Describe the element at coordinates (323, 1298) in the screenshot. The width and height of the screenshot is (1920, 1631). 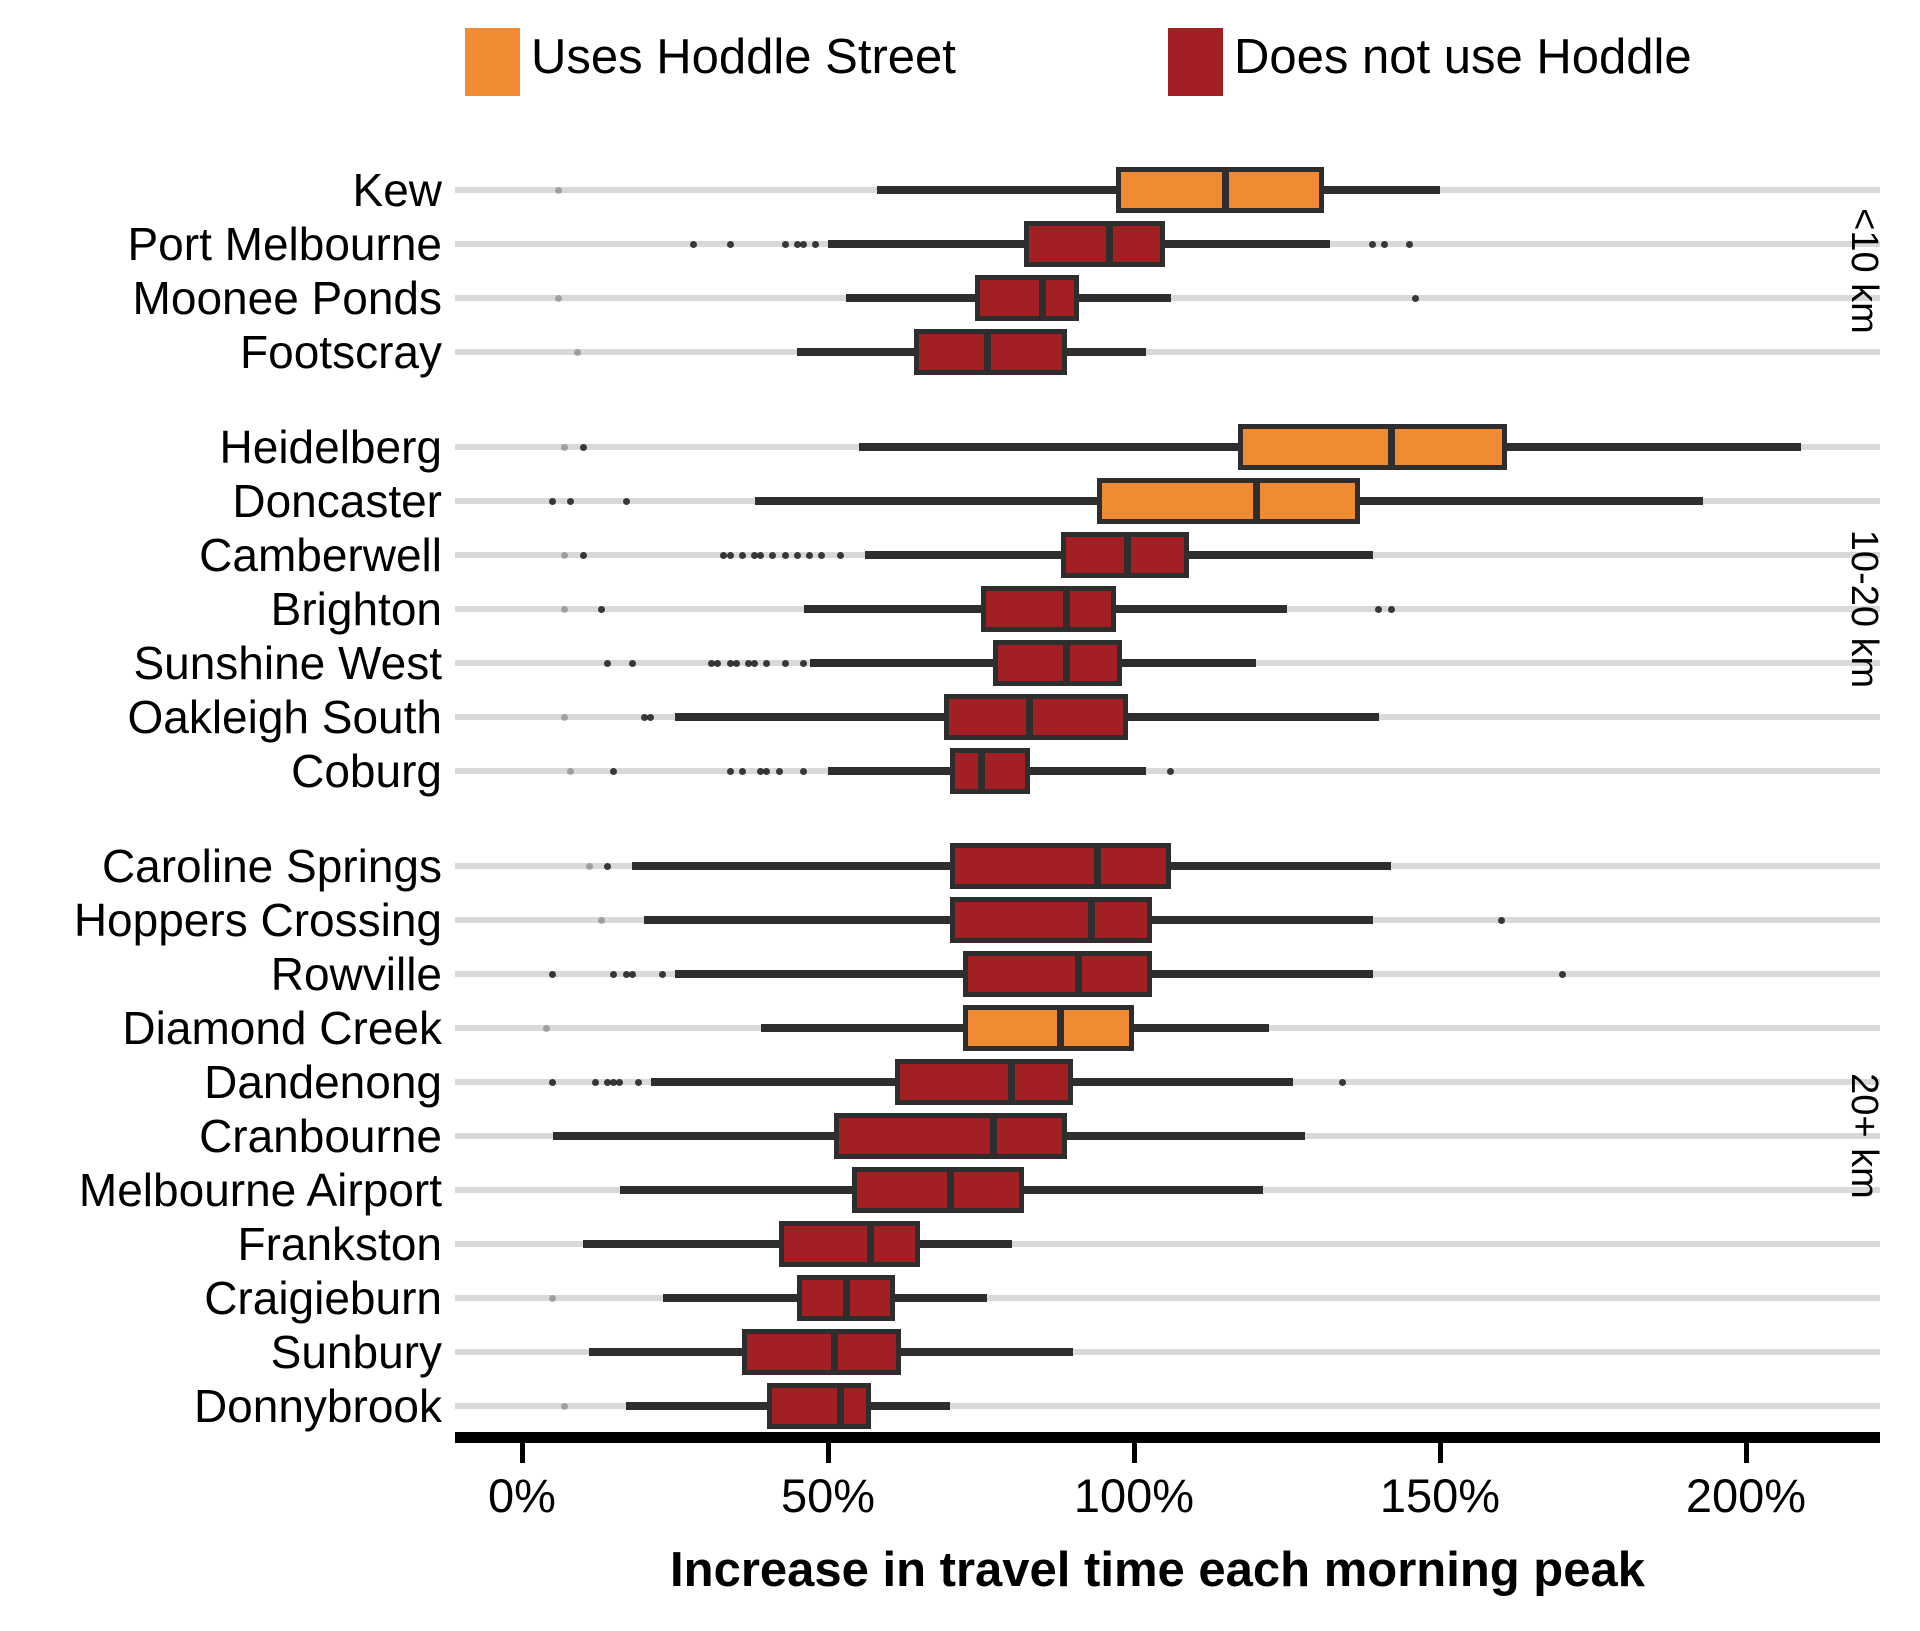
I see `row-label: Craigieburn` at that location.